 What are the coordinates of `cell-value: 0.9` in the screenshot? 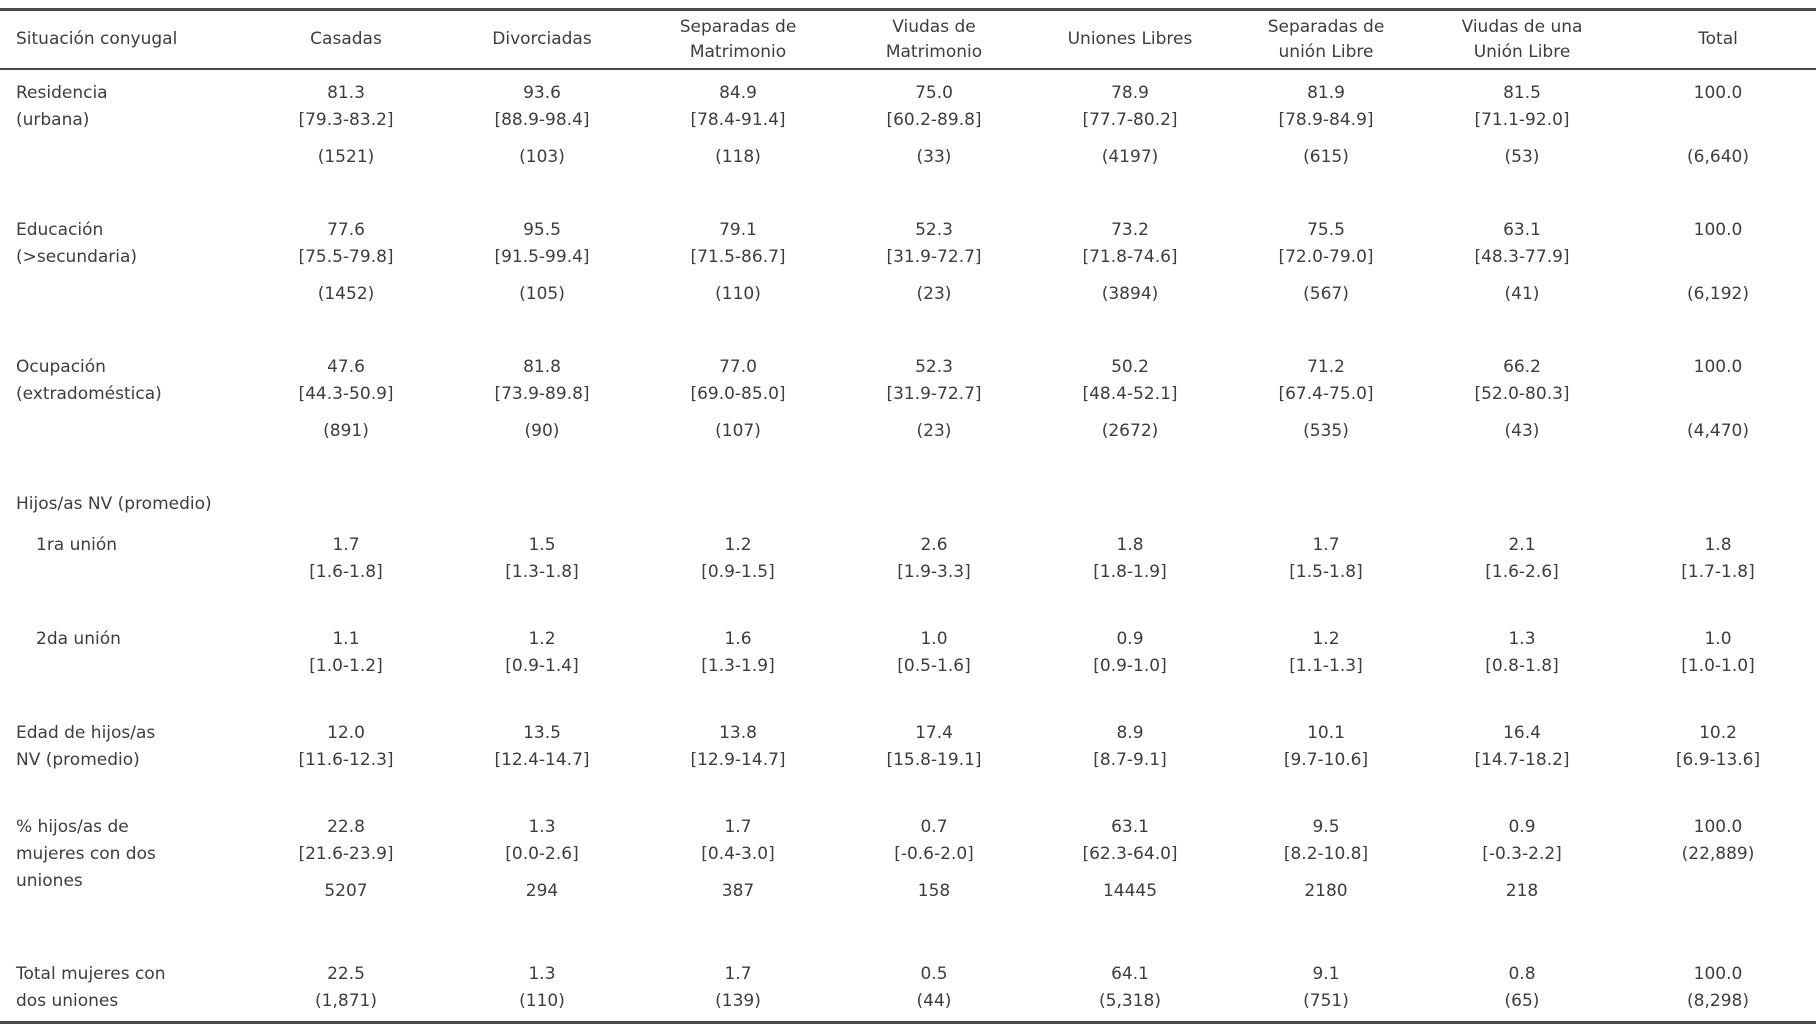 It's located at (1522, 827).